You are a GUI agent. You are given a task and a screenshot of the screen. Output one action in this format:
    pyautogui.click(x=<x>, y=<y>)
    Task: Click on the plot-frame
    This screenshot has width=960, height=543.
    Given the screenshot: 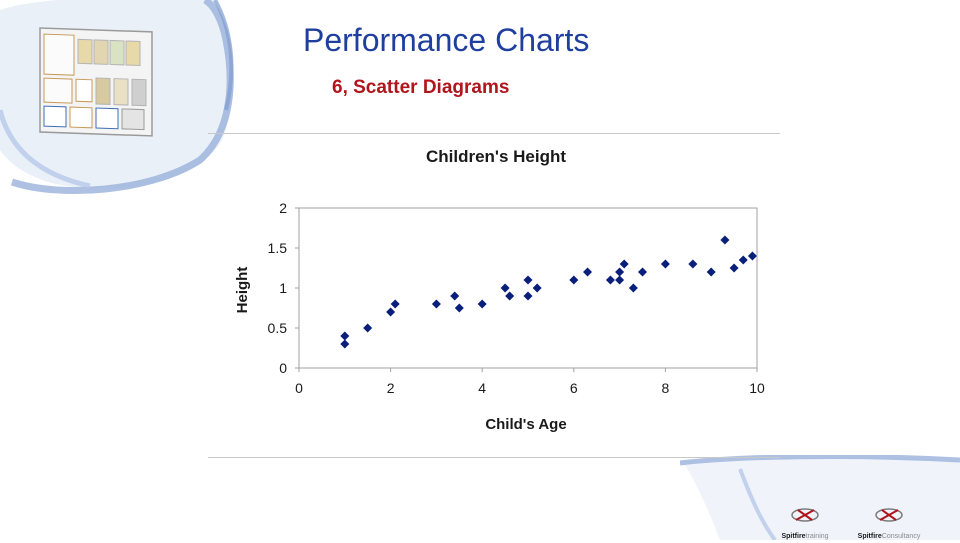 What is the action you would take?
    pyautogui.click(x=528, y=288)
    